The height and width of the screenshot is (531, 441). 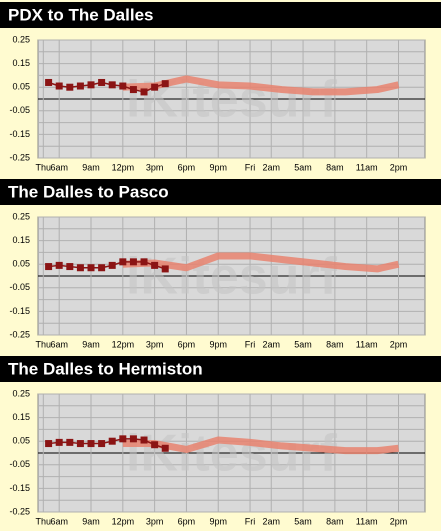 I want to click on x-tick-label: 2pm, so click(x=399, y=344).